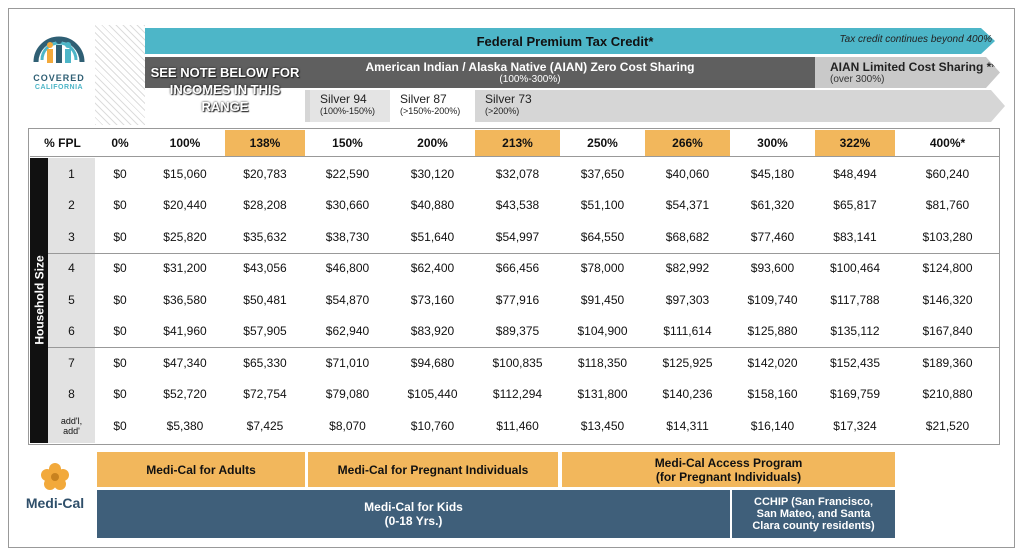  I want to click on cell: $51,640, so click(432, 236).